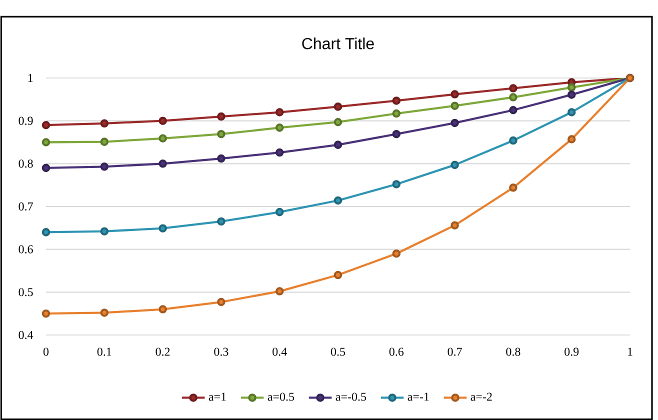 This screenshot has width=658, height=420. Describe the element at coordinates (25, 164) in the screenshot. I see `y-tick-label: 0.8` at that location.